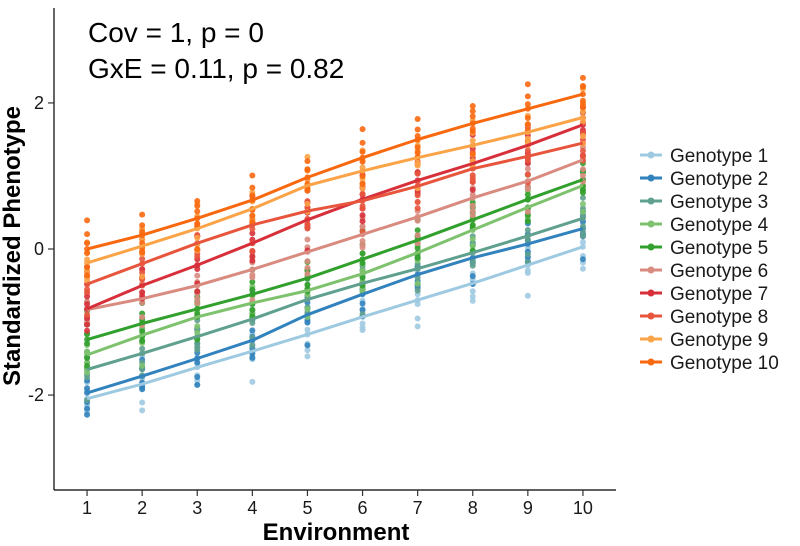 This screenshot has width=800, height=546. What do you see at coordinates (719, 179) in the screenshot?
I see `legend-label: Genotype 2` at bounding box center [719, 179].